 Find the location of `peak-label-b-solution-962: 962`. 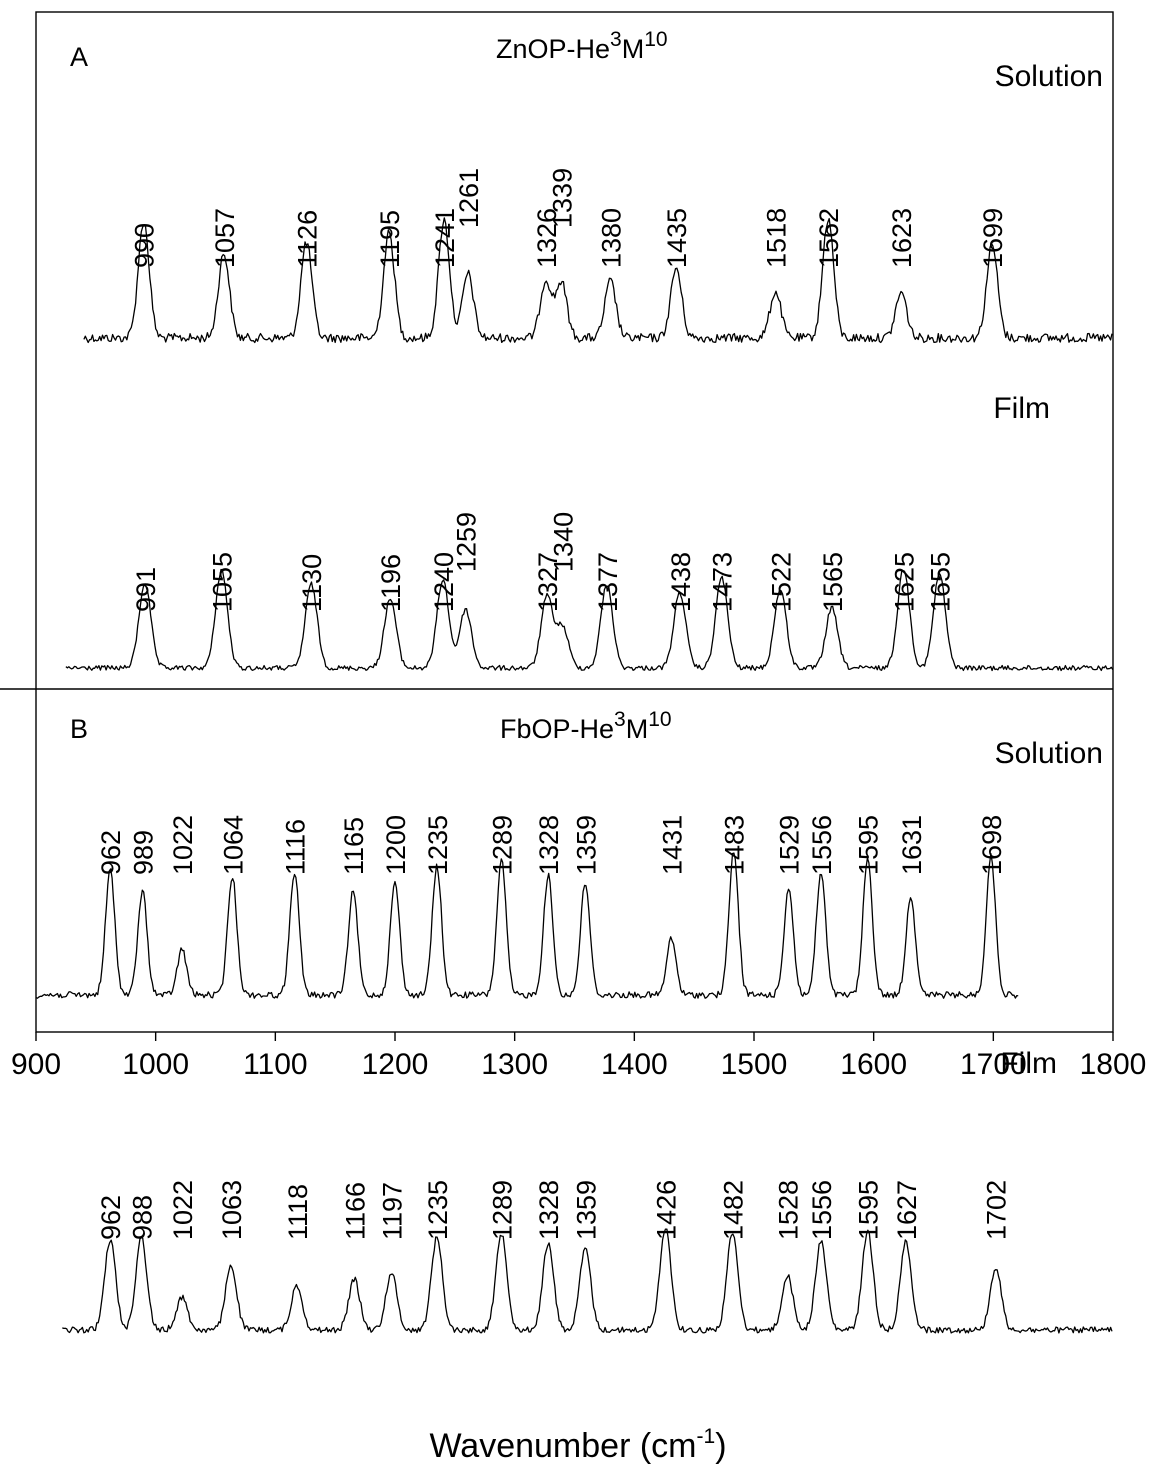

peak-label-b-solution-962: 962 is located at coordinates (111, 852).